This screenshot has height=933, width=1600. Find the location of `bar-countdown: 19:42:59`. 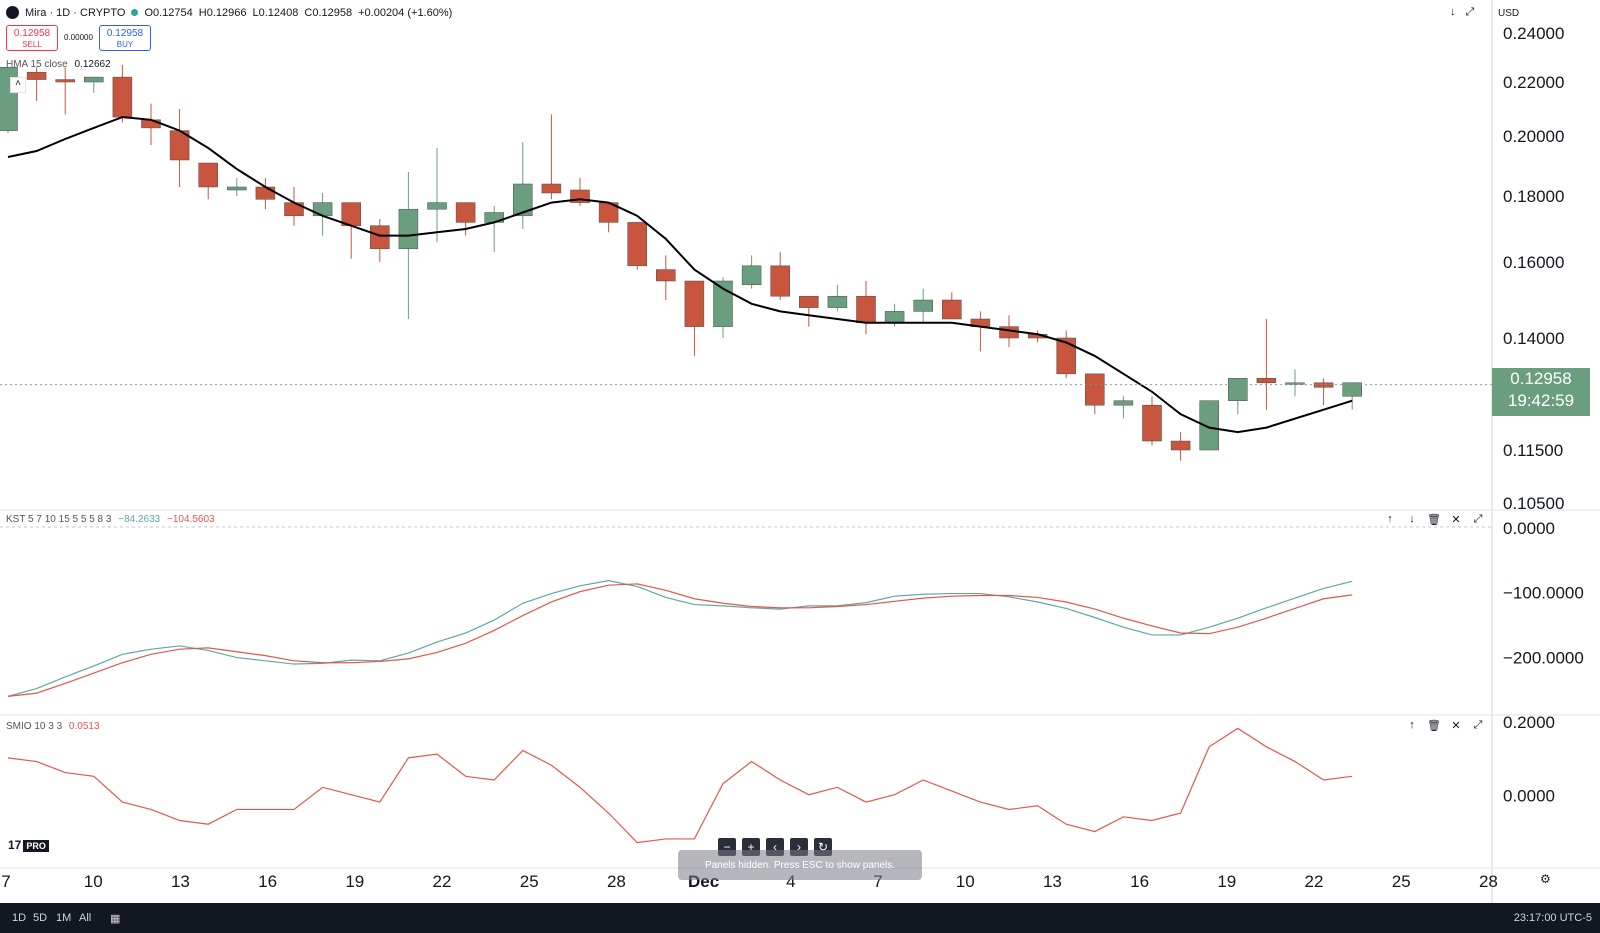

bar-countdown: 19:42:59 is located at coordinates (1541, 400).